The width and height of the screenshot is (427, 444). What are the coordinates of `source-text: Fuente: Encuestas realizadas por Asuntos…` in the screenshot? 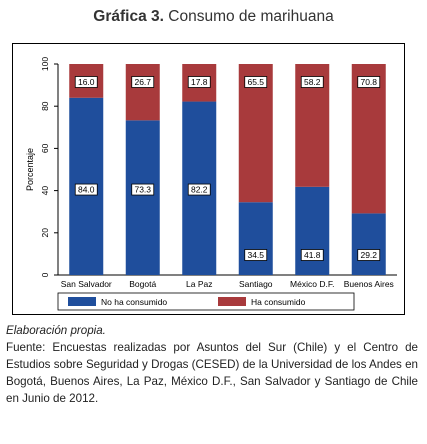 It's located at (212, 373).